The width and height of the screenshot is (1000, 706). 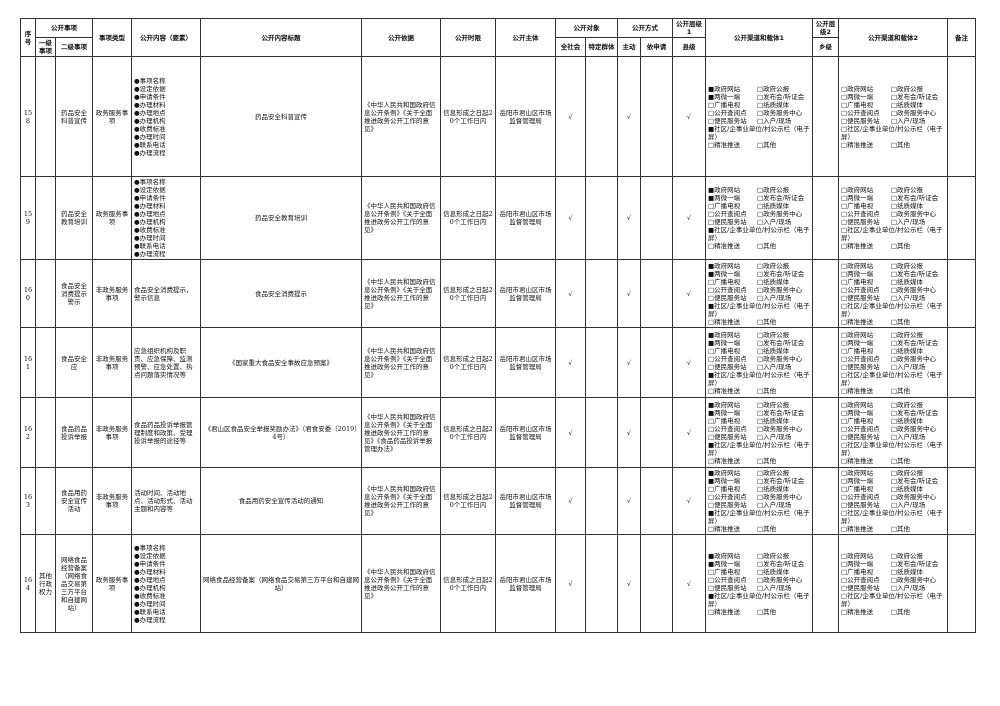 I want to click on content-item: ●办理材料, so click(x=150, y=206).